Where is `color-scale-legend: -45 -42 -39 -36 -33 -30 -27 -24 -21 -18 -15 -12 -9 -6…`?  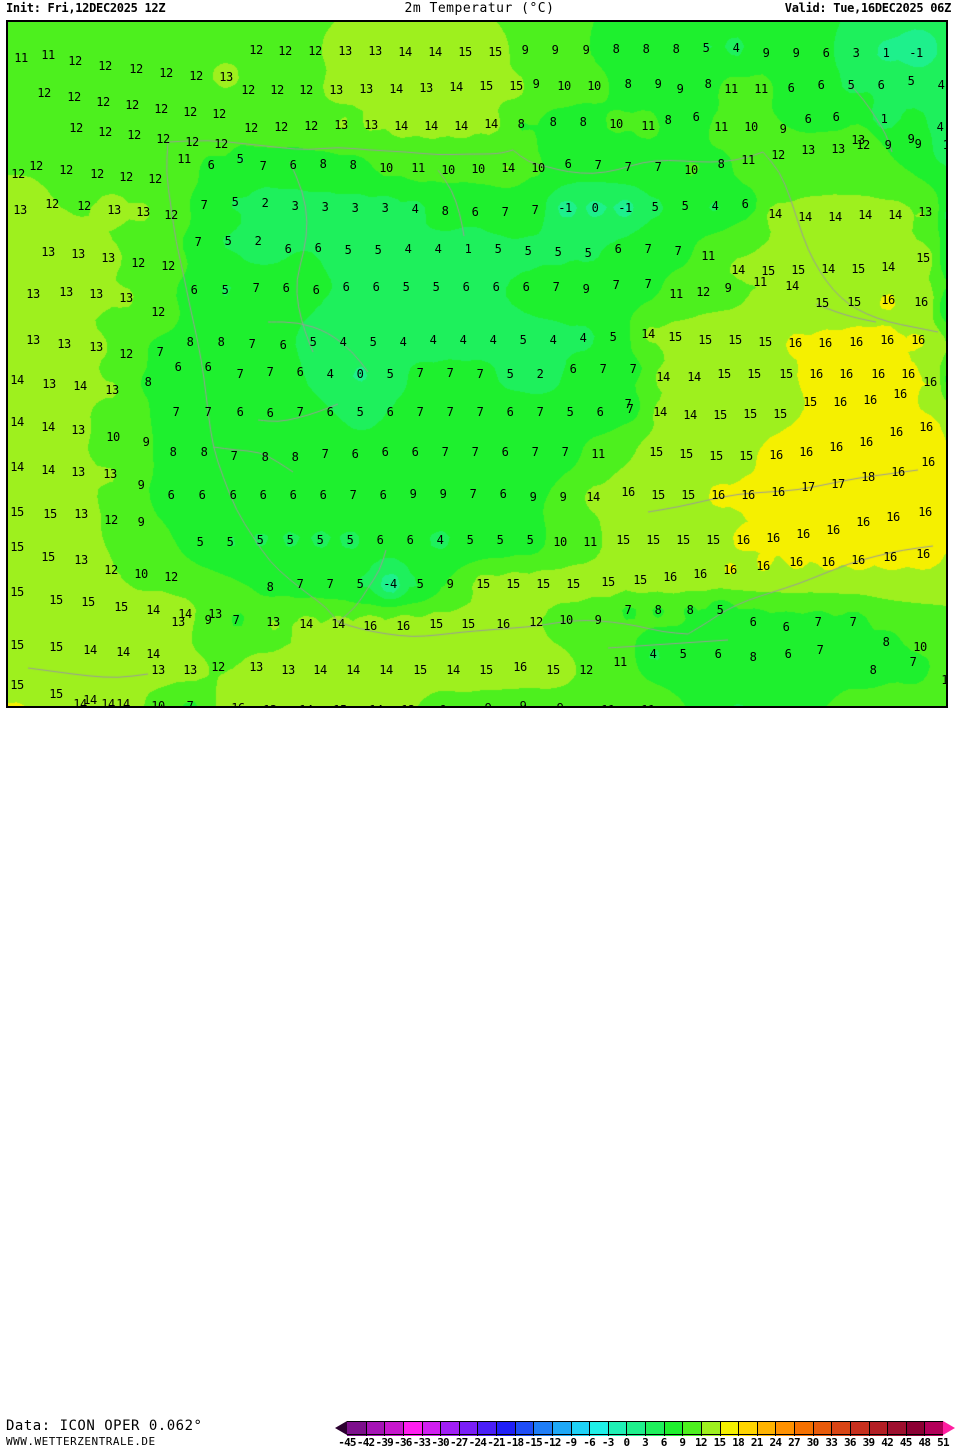 color-scale-legend: -45 -42 -39 -36 -33 -30 -27 -24 -21 -18 -15 -12 -9 -6… is located at coordinates (645, 1434).